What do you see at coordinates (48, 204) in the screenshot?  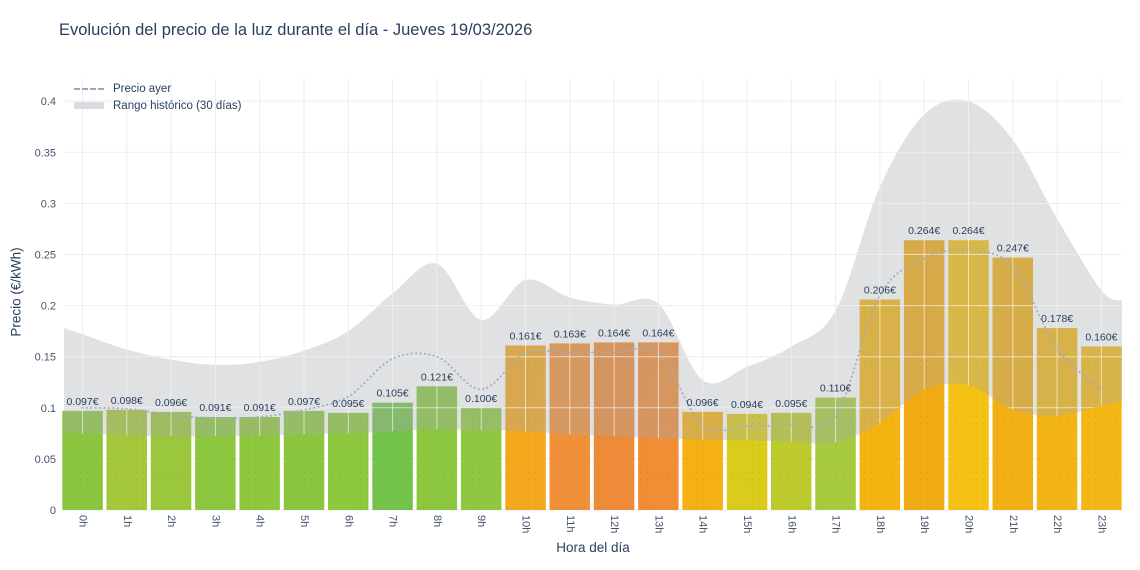 I see `y-tick-0.3: 0.3` at bounding box center [48, 204].